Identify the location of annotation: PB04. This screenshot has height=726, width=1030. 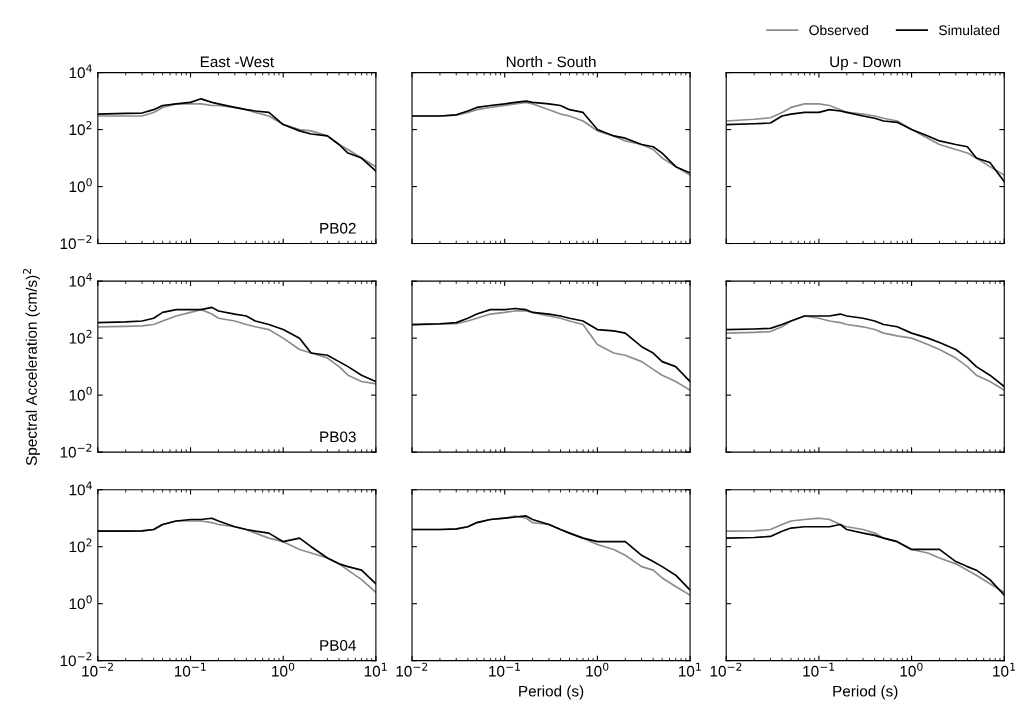
(338, 645).